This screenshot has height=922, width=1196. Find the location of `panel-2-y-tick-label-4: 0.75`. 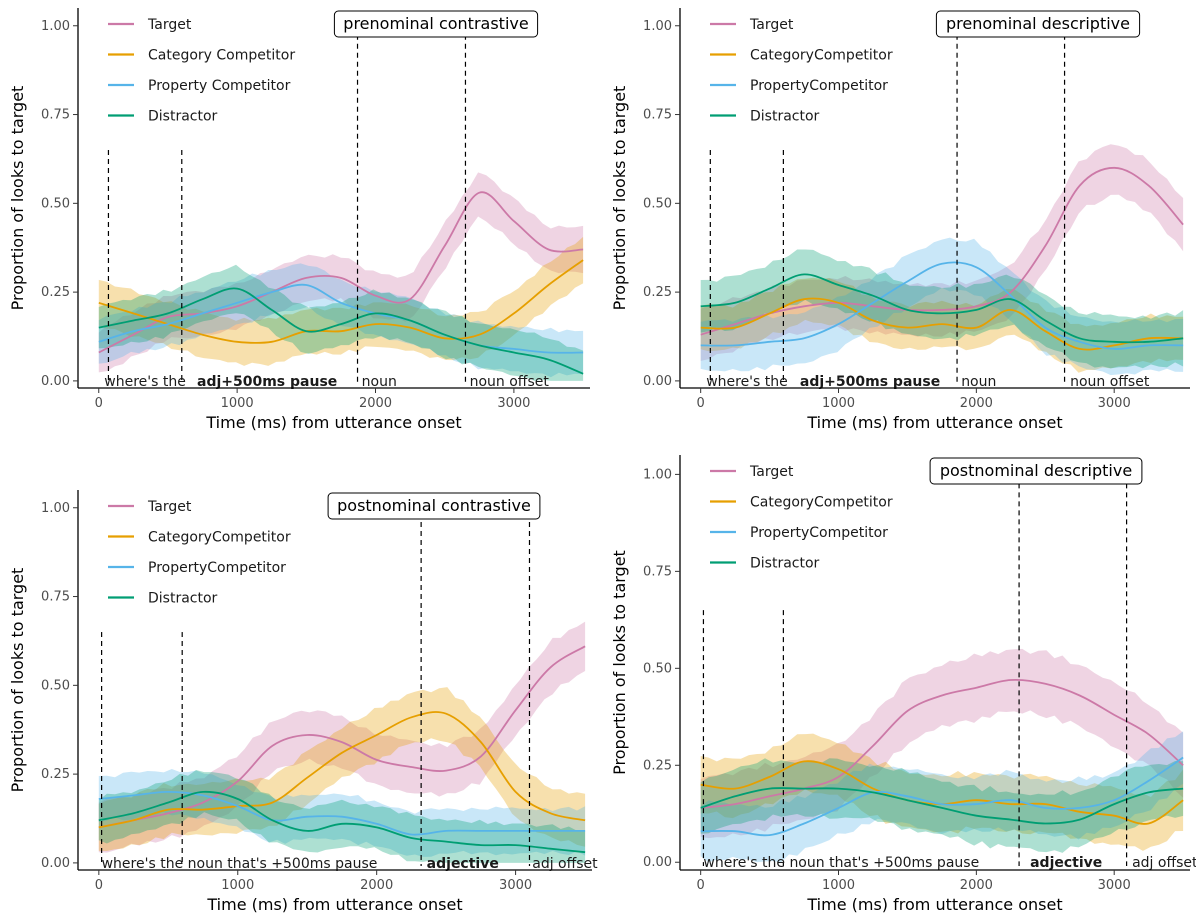

panel-2-y-tick-label-4: 0.75 is located at coordinates (657, 115).